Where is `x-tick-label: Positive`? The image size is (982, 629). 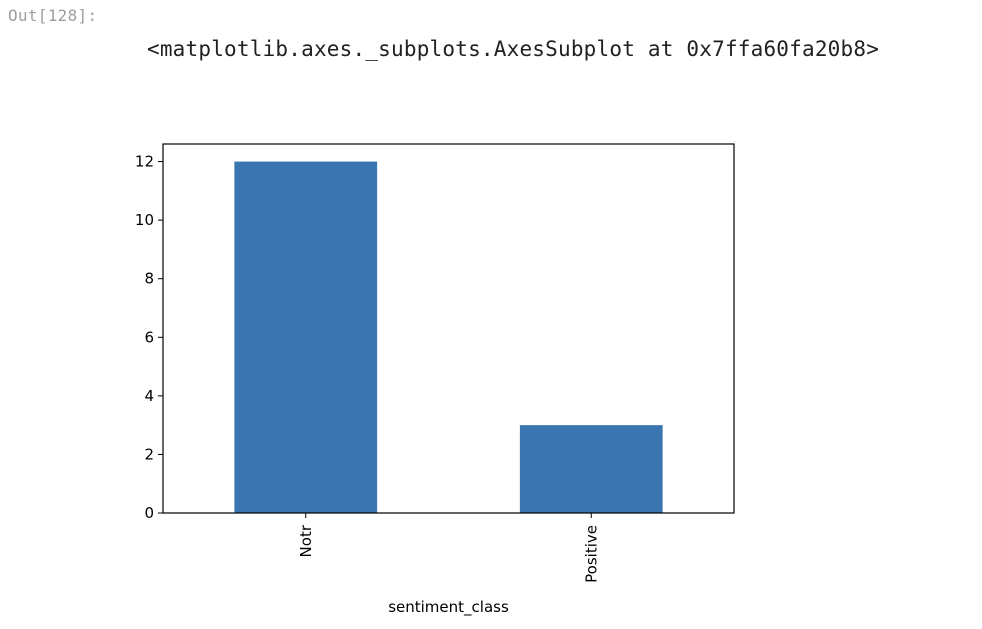
x-tick-label: Positive is located at coordinates (591, 554).